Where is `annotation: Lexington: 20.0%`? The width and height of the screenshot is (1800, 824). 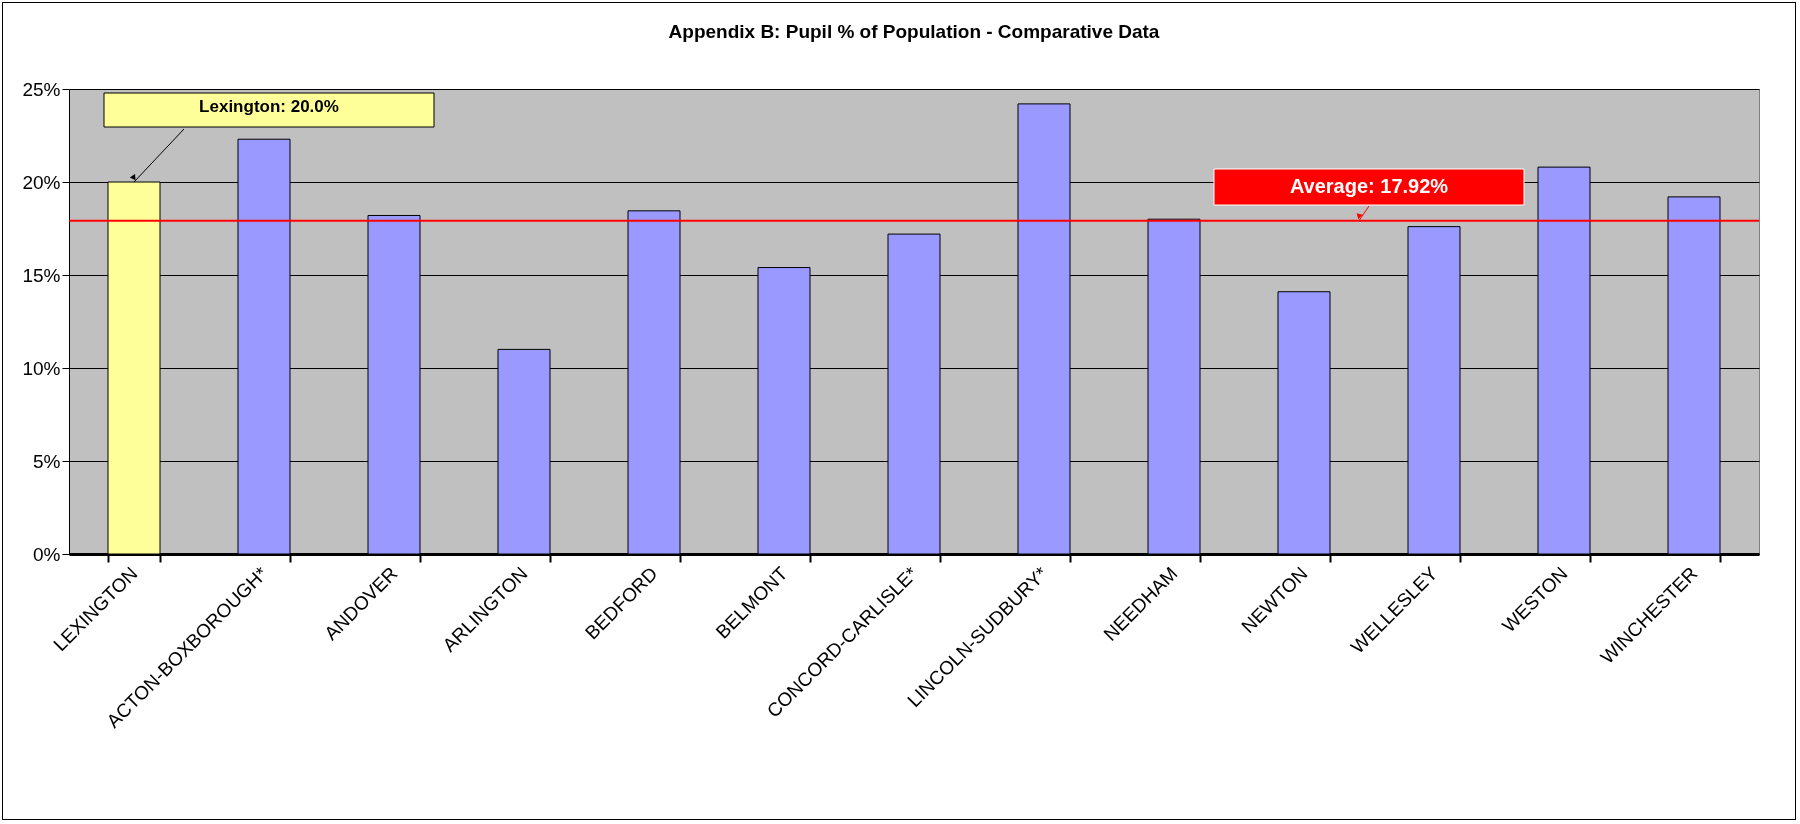
annotation: Lexington: 20.0% is located at coordinates (269, 106).